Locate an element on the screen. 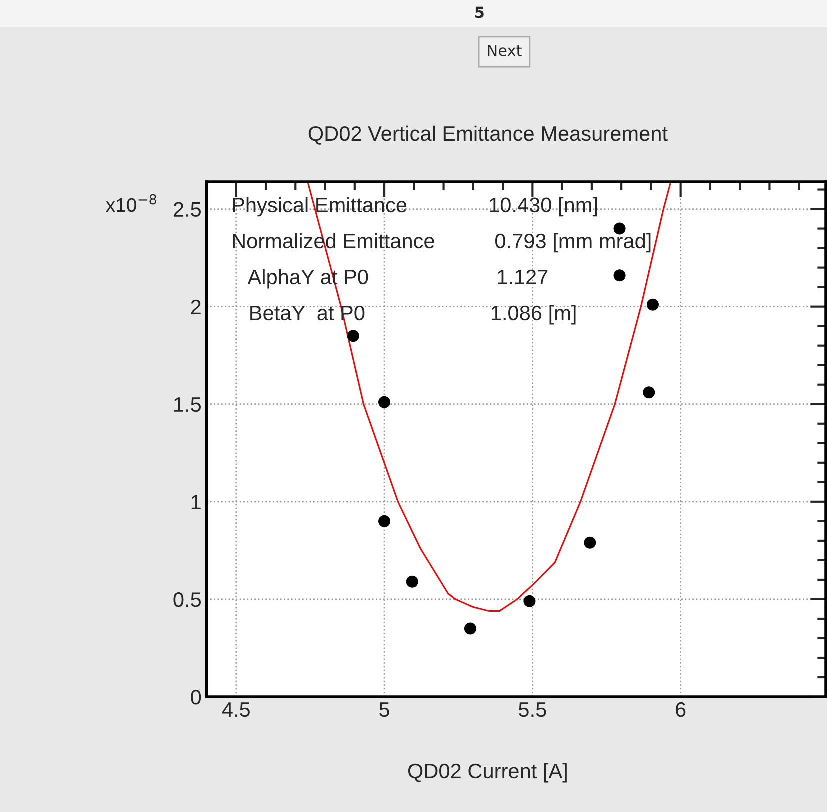 The image size is (827, 812). chart-title: QD02 Vertical Emittance Measurement is located at coordinates (488, 135).